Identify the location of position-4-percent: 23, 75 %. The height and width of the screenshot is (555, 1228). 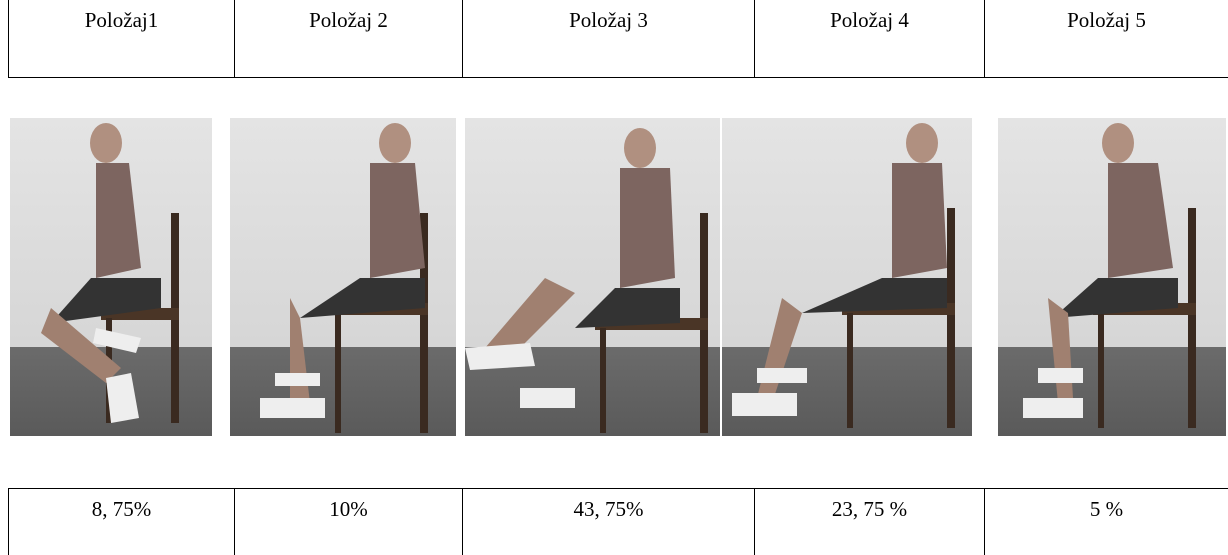
(869, 521).